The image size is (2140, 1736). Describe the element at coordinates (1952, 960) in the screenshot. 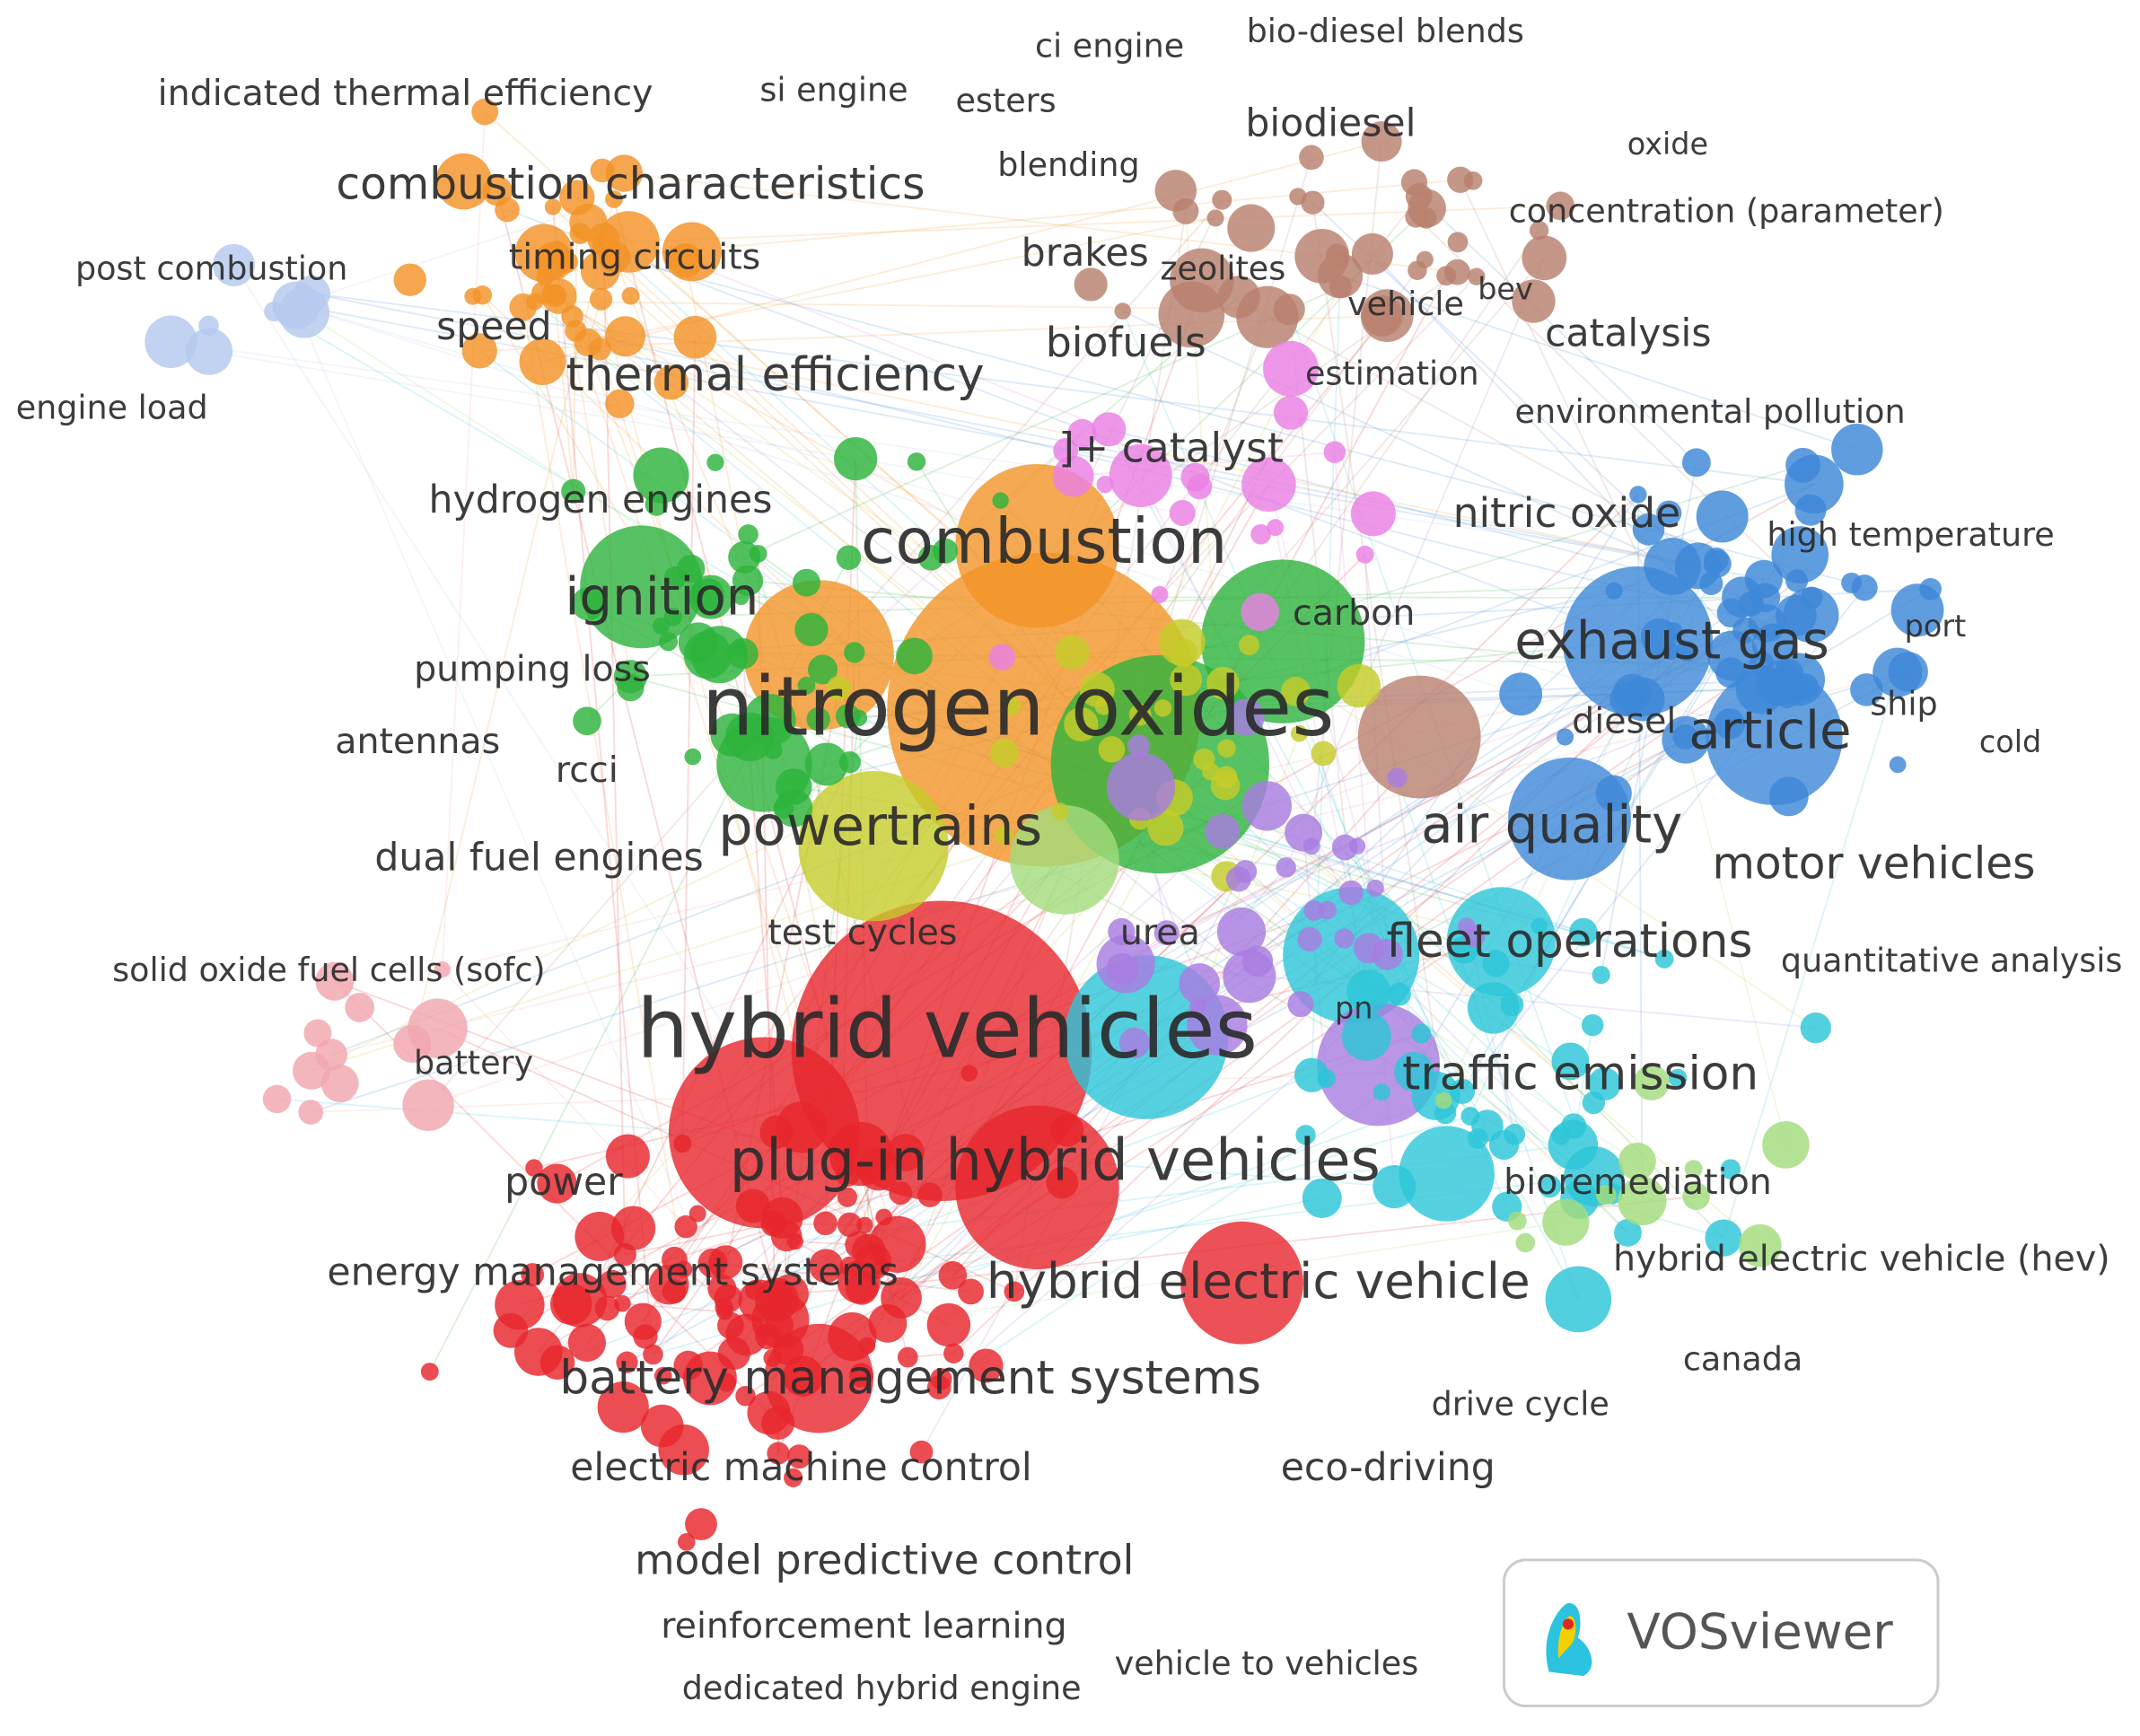

I see `node-label: quantitative analysis` at that location.